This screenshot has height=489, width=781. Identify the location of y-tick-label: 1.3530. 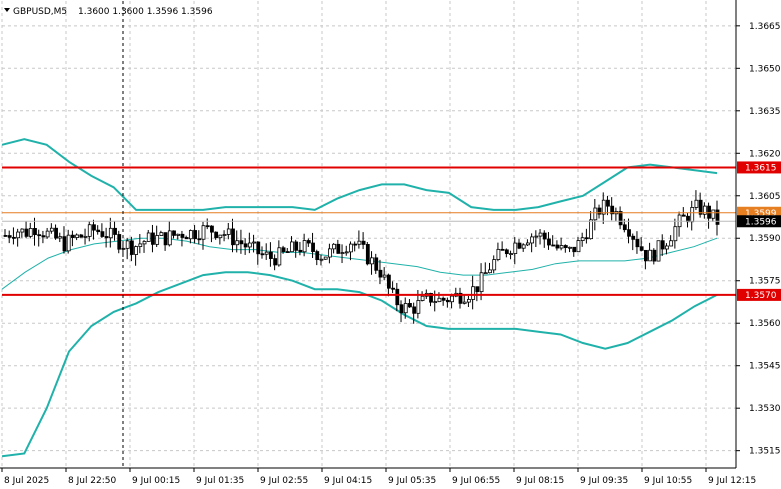
(765, 409).